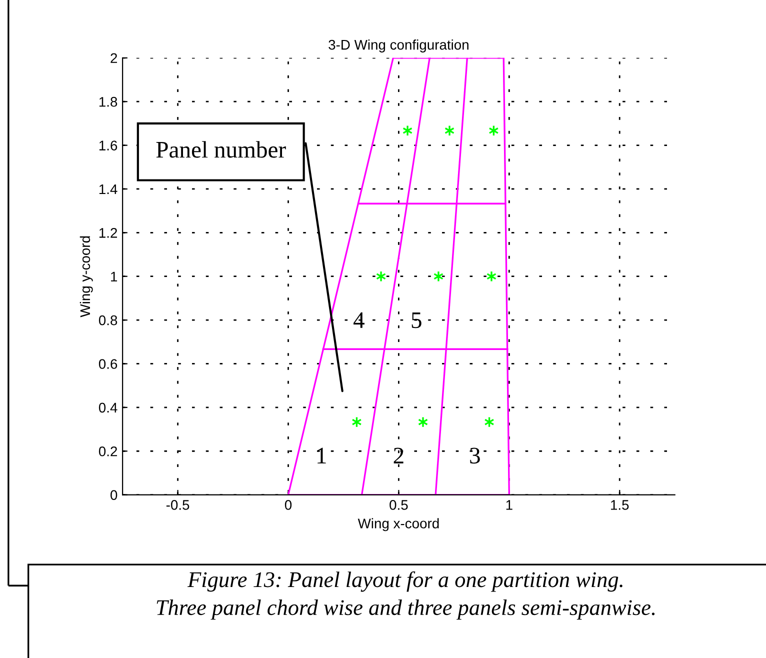 The image size is (766, 658). What do you see at coordinates (108, 189) in the screenshot?
I see `y-tick-label: 1.4` at bounding box center [108, 189].